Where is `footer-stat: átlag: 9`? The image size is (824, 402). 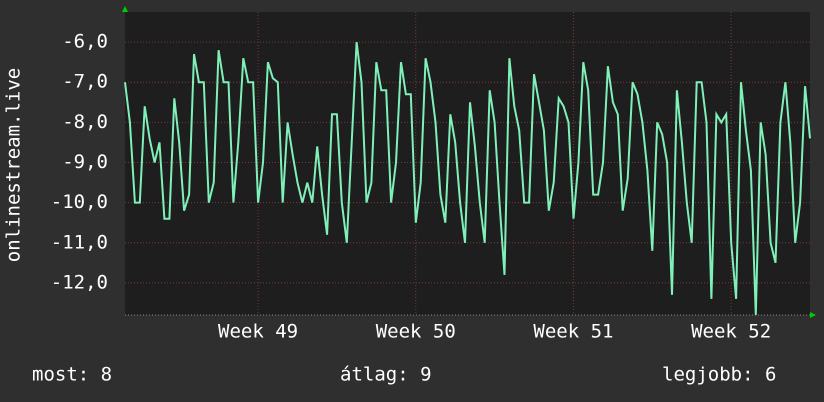 footer-stat: átlag: 9 is located at coordinates (386, 375).